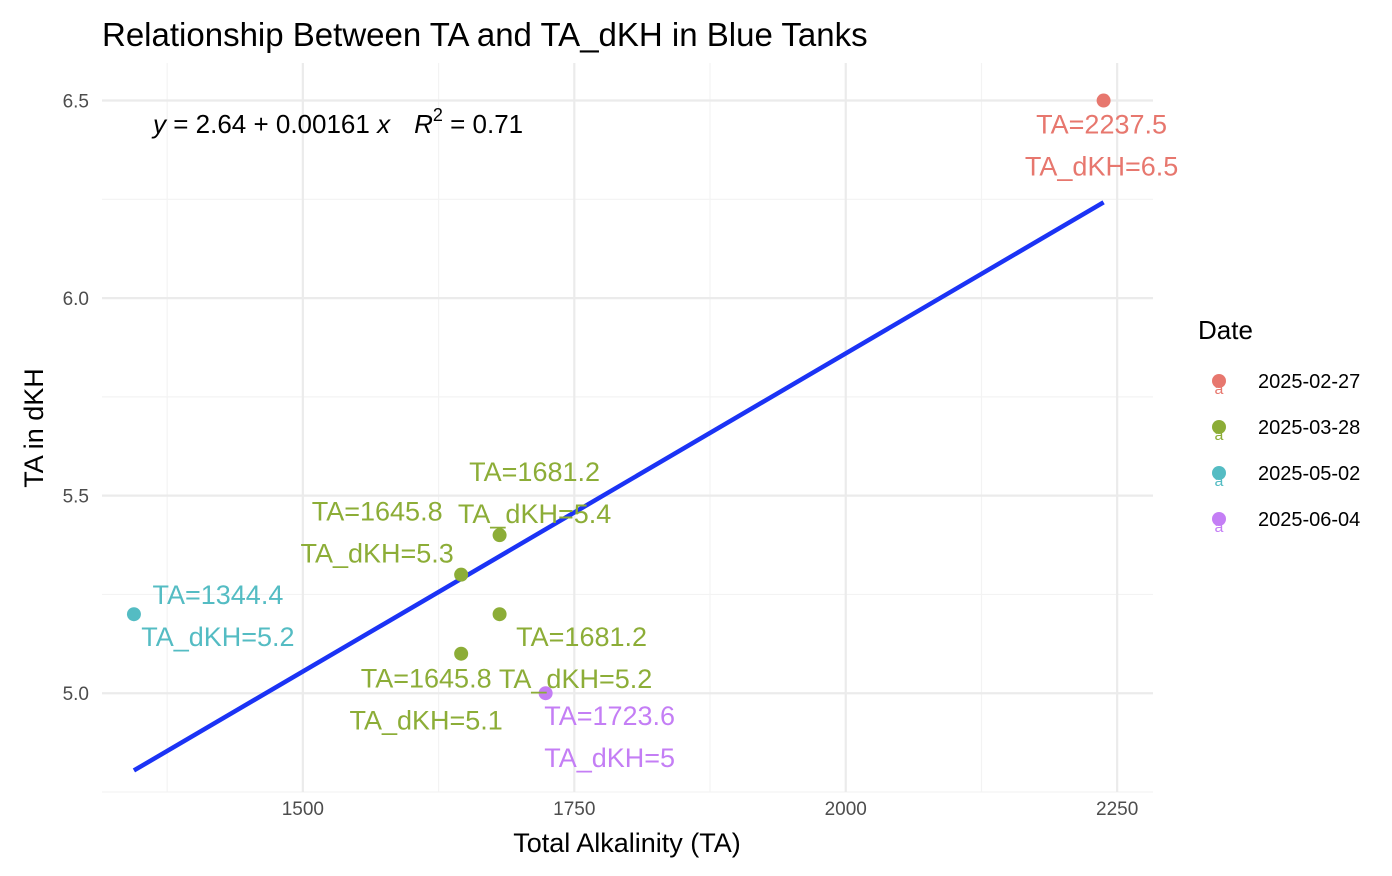 The width and height of the screenshot is (1392, 876). Describe the element at coordinates (423, 124) in the screenshot. I see `eq-r: R` at that location.